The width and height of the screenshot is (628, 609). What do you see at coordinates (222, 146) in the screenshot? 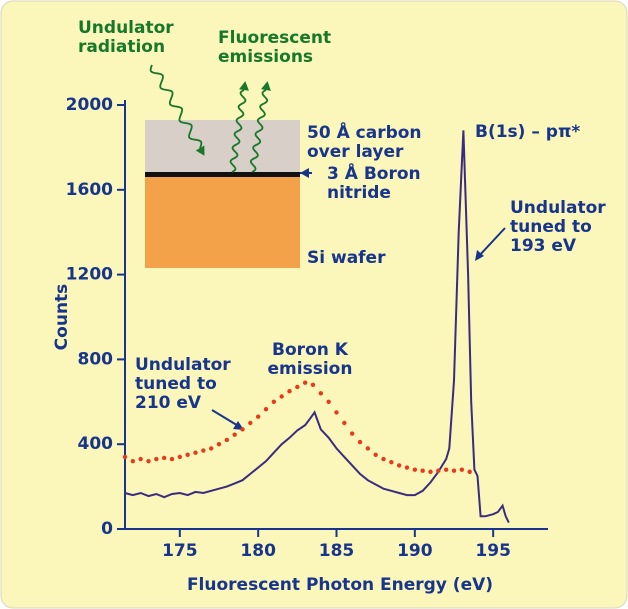
I see `carbon-layer` at bounding box center [222, 146].